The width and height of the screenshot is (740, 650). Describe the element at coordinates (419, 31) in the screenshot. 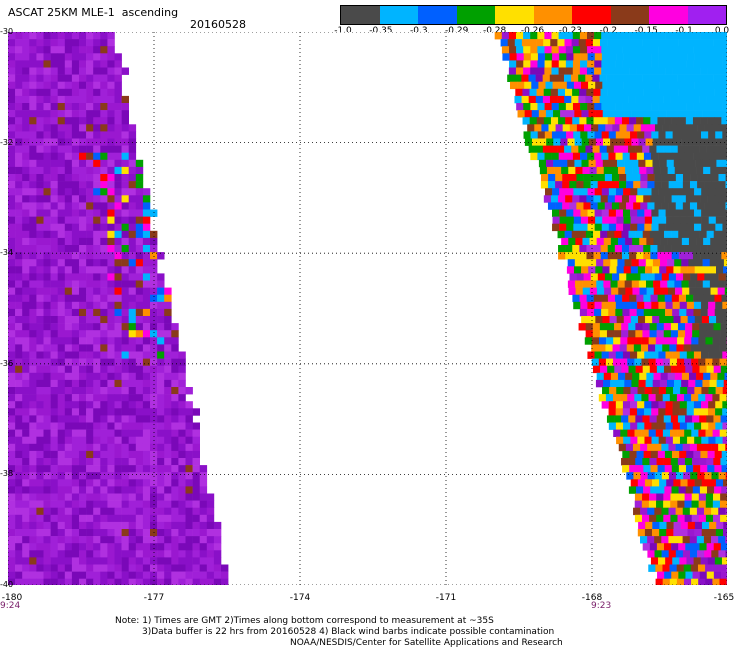

I see `legend-tick-label: -0.3` at that location.